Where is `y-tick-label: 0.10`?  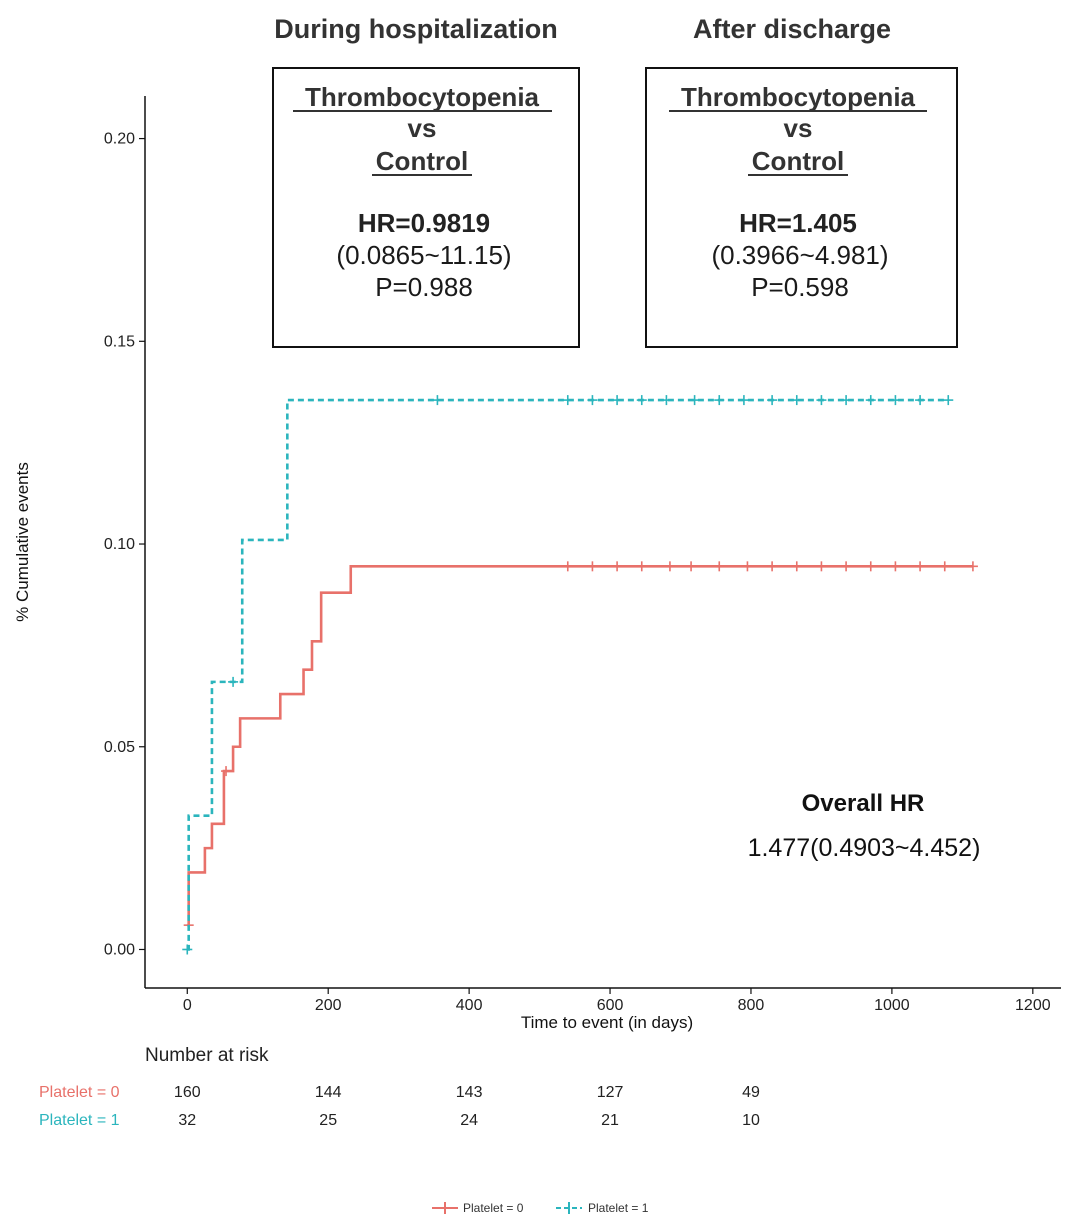
y-tick-label: 0.10 is located at coordinates (119, 544).